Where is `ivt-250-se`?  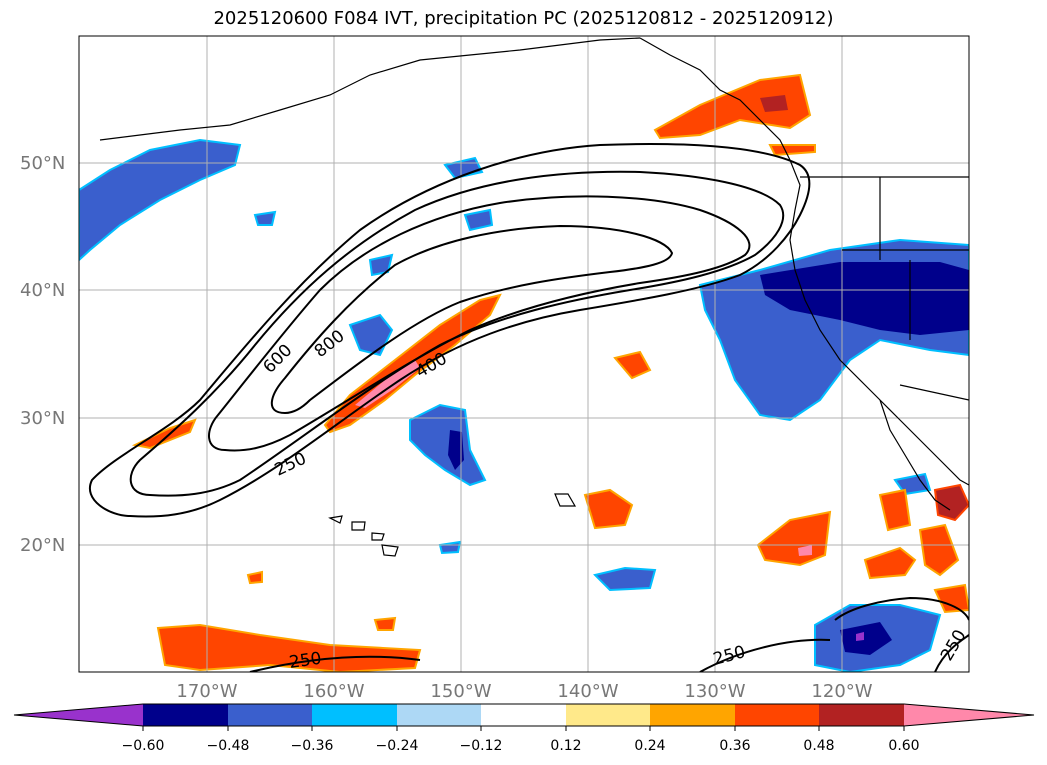
ivt-250-se is located at coordinates (901, 608).